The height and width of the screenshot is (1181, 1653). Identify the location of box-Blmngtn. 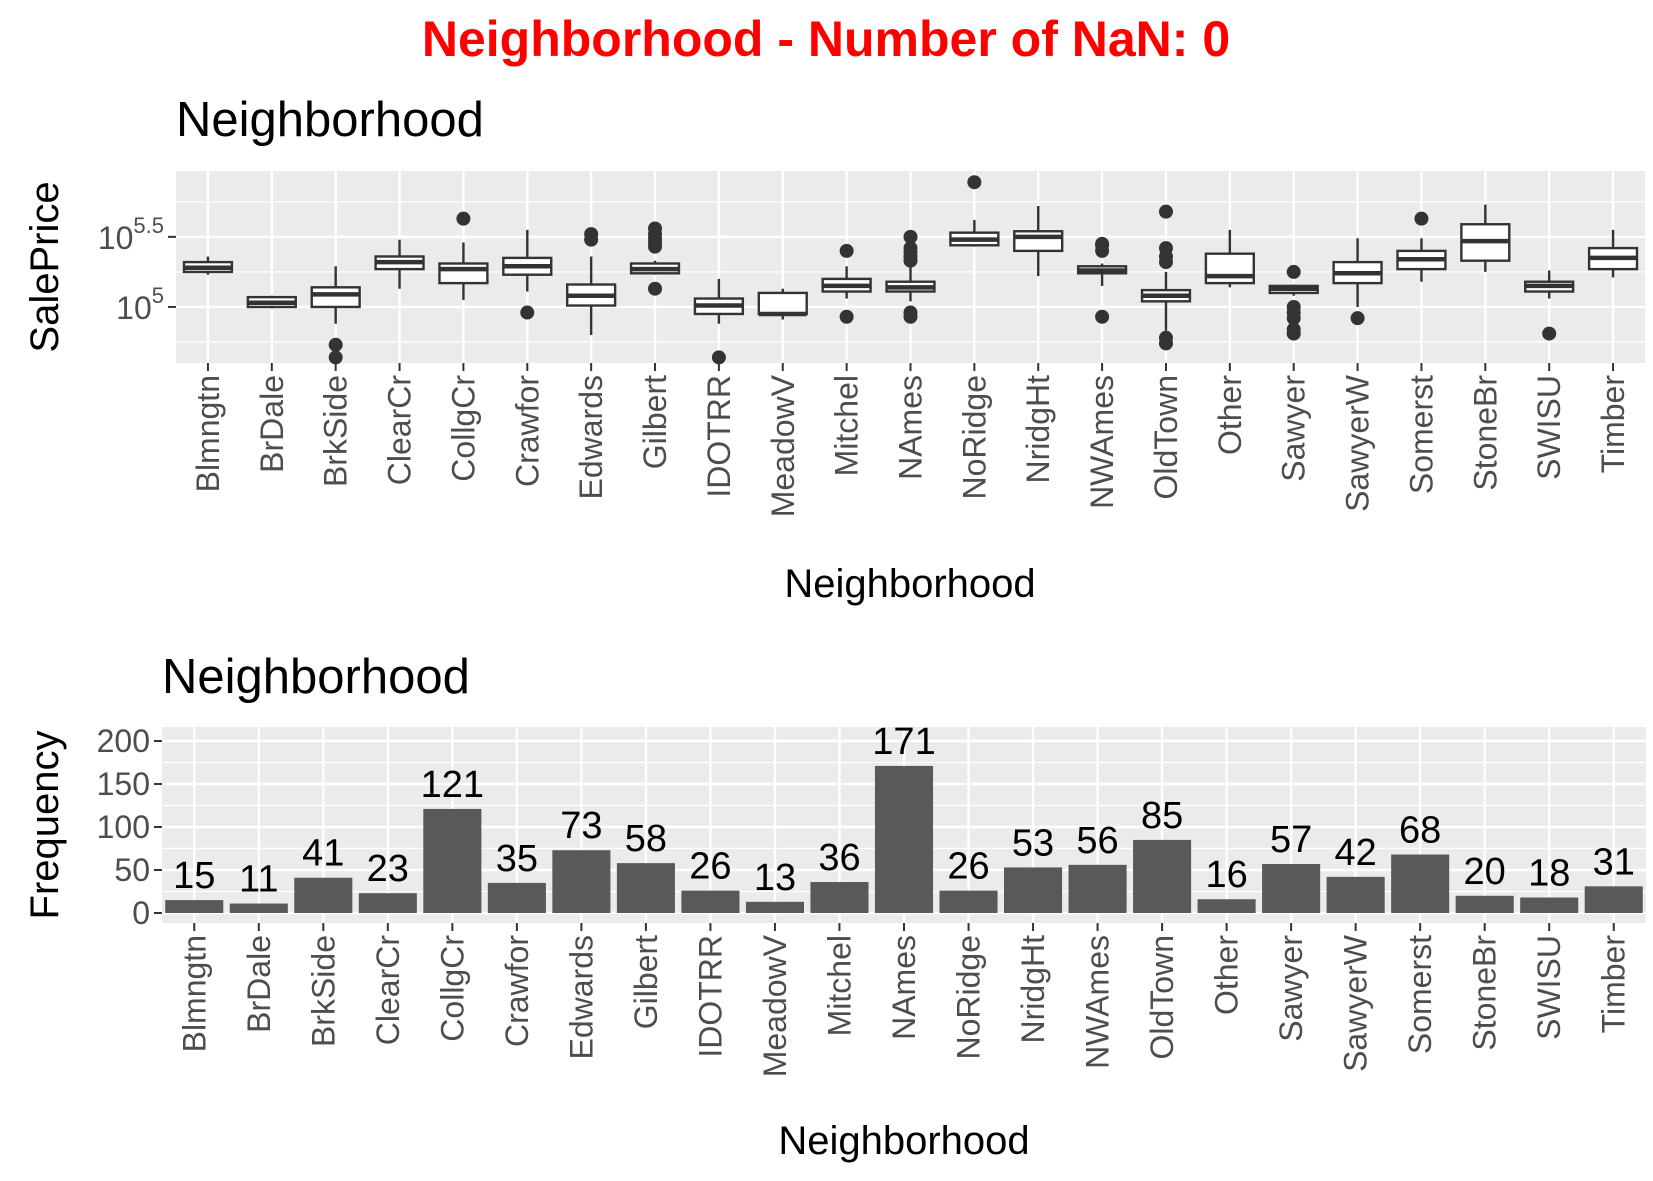
(208, 265).